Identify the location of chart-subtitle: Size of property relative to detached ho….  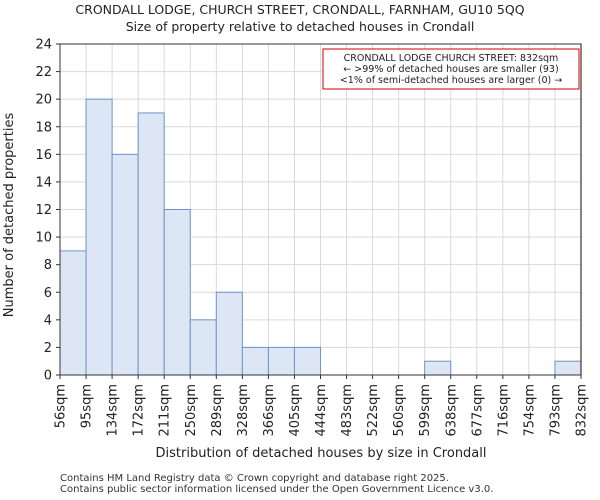
(300, 26).